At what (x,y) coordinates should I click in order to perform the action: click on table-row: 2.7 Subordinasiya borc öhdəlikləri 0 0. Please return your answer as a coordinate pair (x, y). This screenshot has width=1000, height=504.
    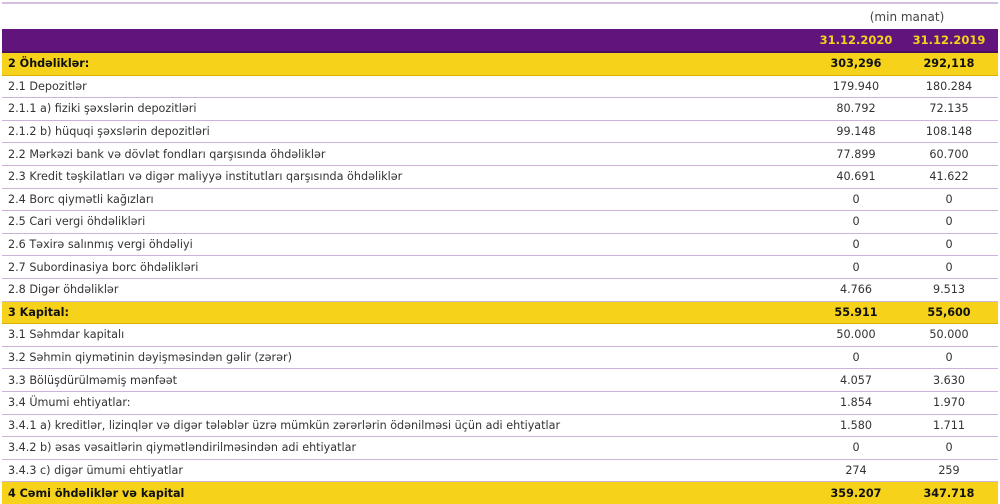
    Looking at the image, I should click on (500, 267).